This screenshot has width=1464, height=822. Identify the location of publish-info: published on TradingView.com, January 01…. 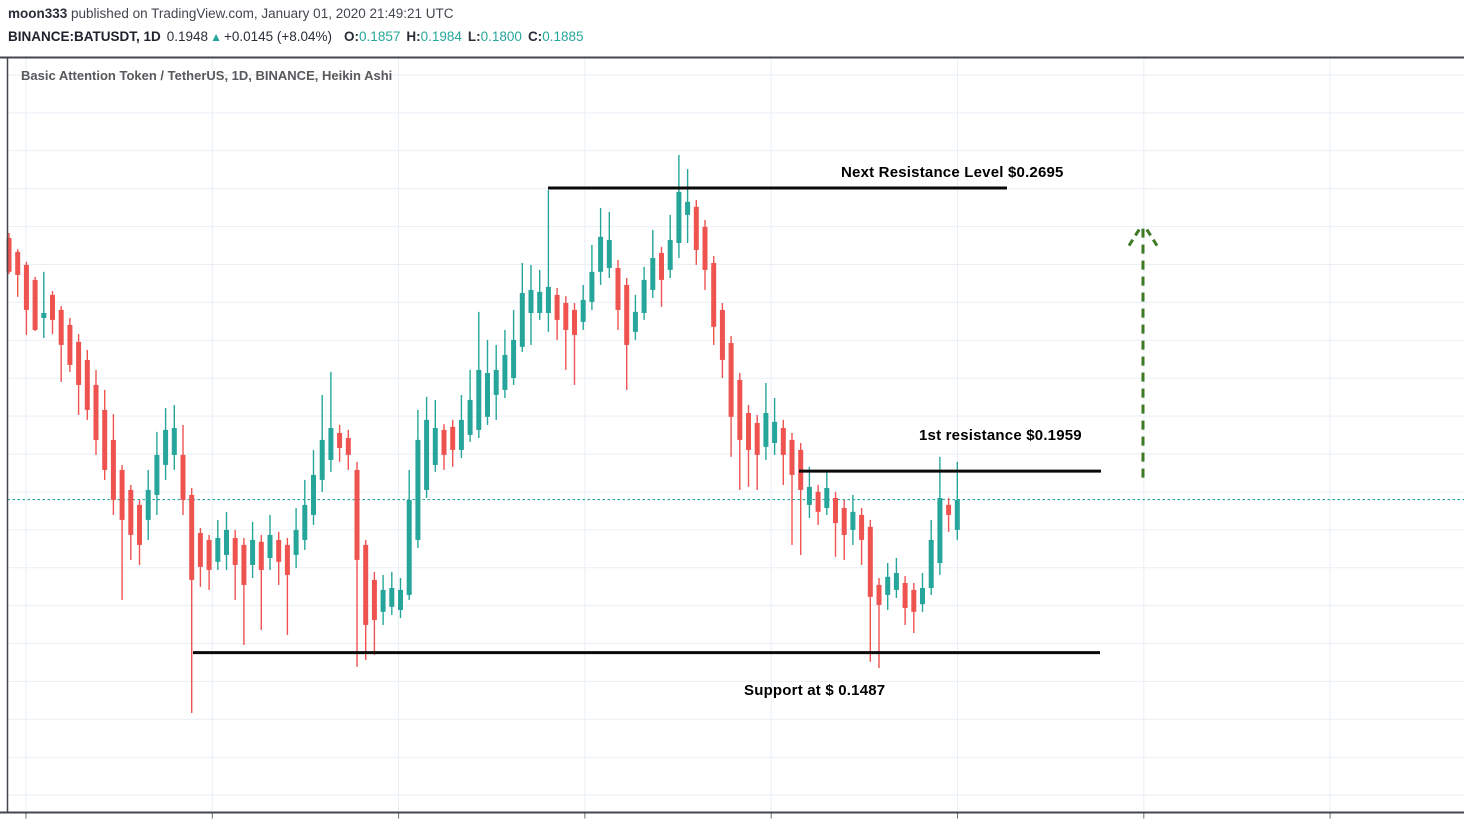
(260, 13).